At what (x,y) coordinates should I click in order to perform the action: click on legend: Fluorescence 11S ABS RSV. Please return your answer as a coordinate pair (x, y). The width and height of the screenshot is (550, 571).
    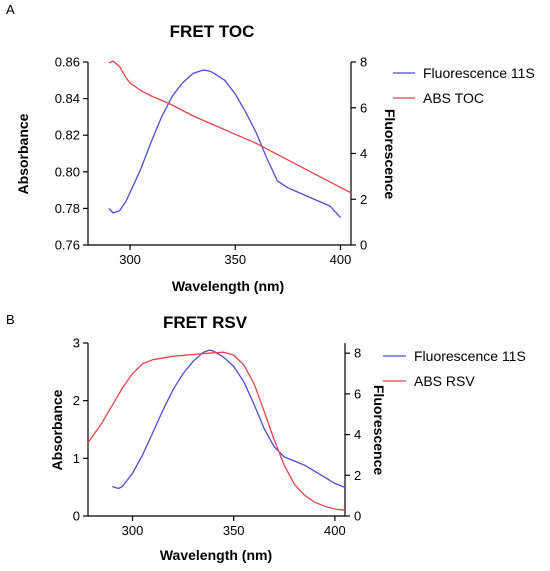
    Looking at the image, I should click on (454, 368).